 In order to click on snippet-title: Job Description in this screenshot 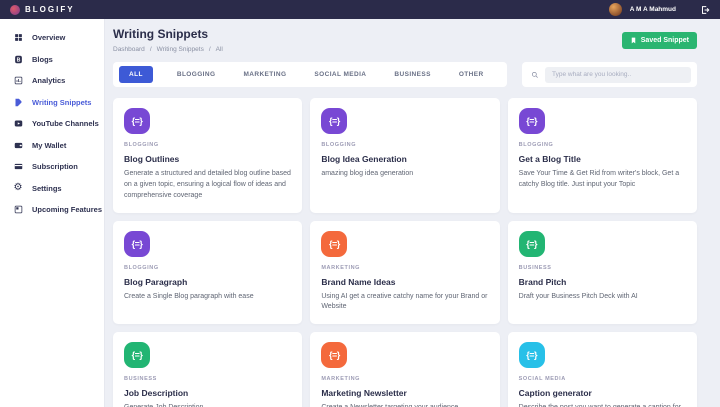, I will do `click(156, 393)`.